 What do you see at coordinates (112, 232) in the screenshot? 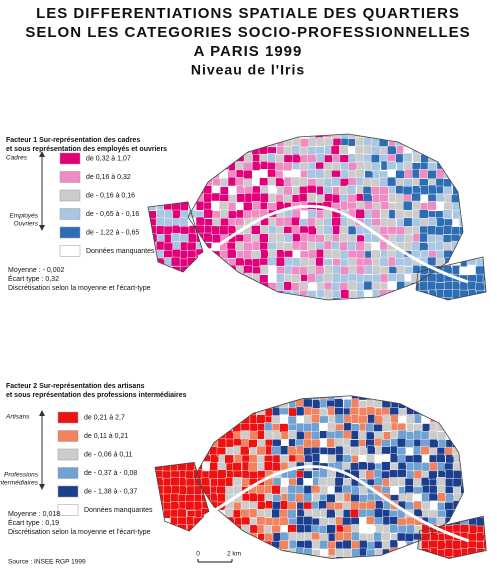
I see `legend-label: de - 1,22 à - 0,65` at bounding box center [112, 232].